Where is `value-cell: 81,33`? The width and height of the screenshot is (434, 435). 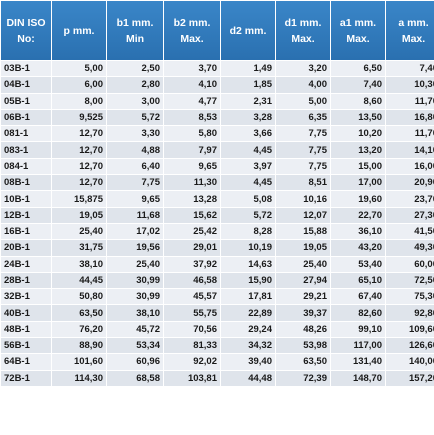
value-cell: 81,33 is located at coordinates (192, 346).